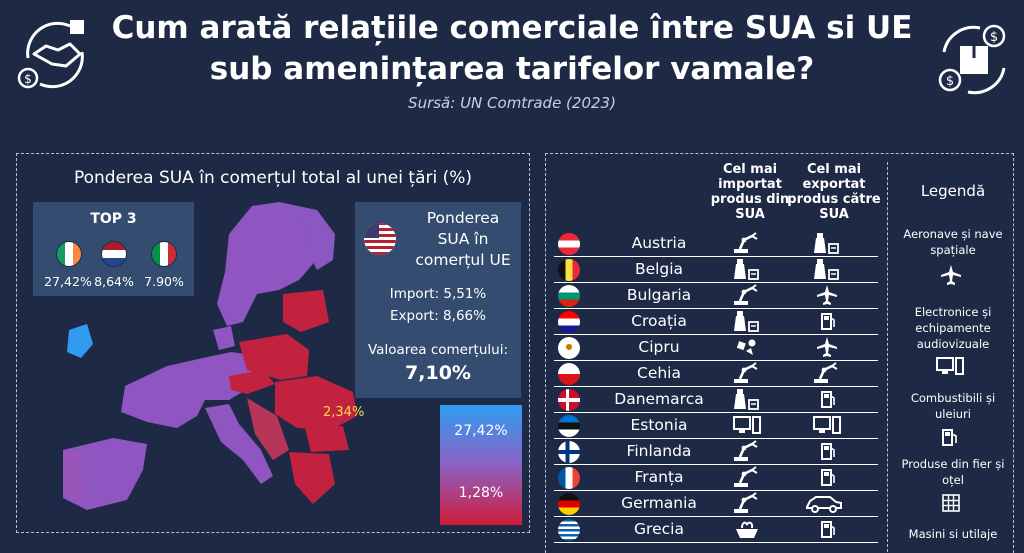 The image size is (1024, 553). I want to click on country-name: Germania, so click(659, 503).